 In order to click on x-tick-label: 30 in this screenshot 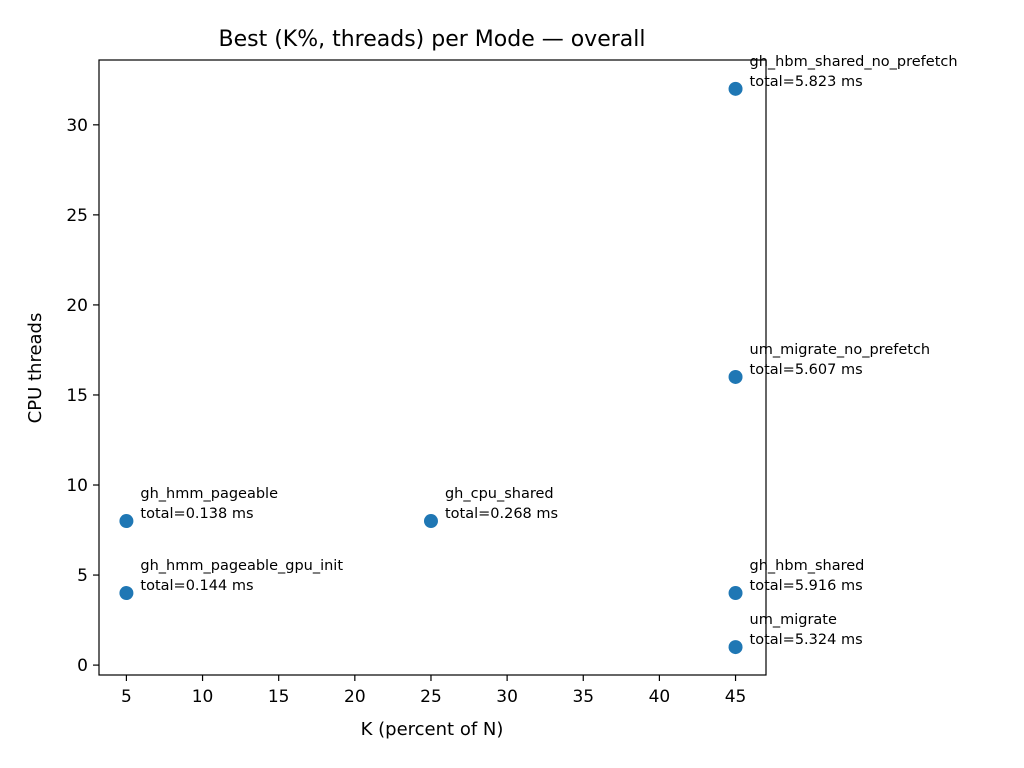, I will do `click(507, 697)`.